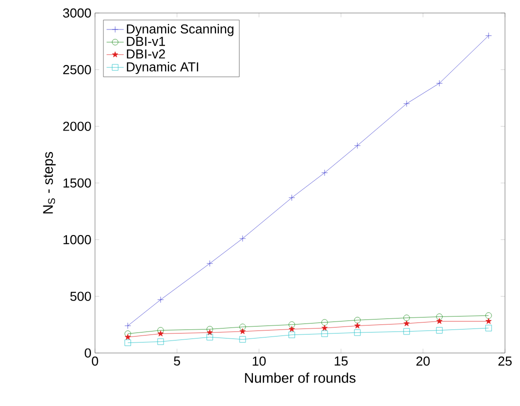 The height and width of the screenshot is (406, 520). I want to click on x-tick-label: 0, so click(95, 361).